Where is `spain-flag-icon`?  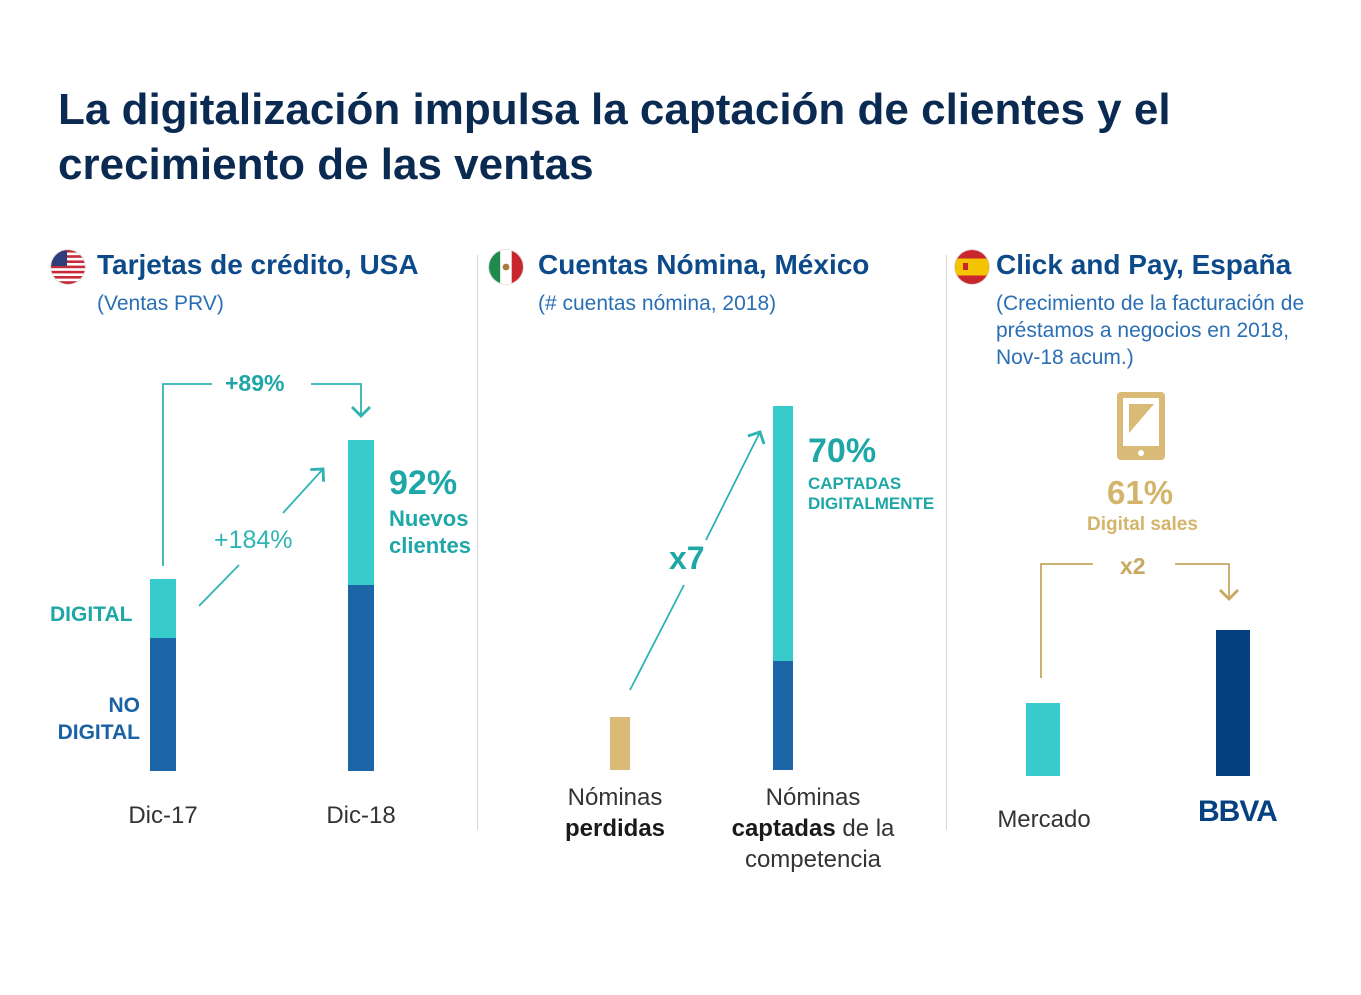
spain-flag-icon is located at coordinates (972, 267).